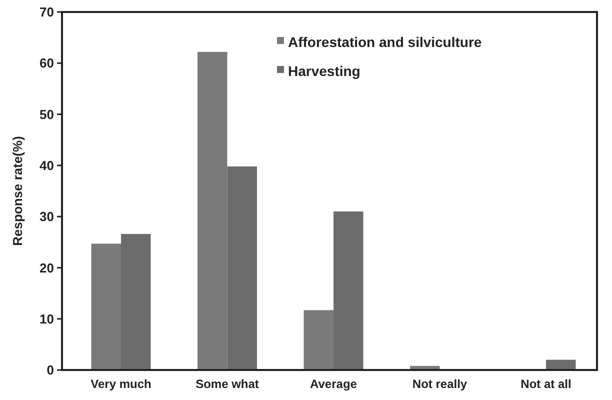 The height and width of the screenshot is (400, 612). Describe the element at coordinates (121, 384) in the screenshot. I see `x-tick-label: Very much` at that location.